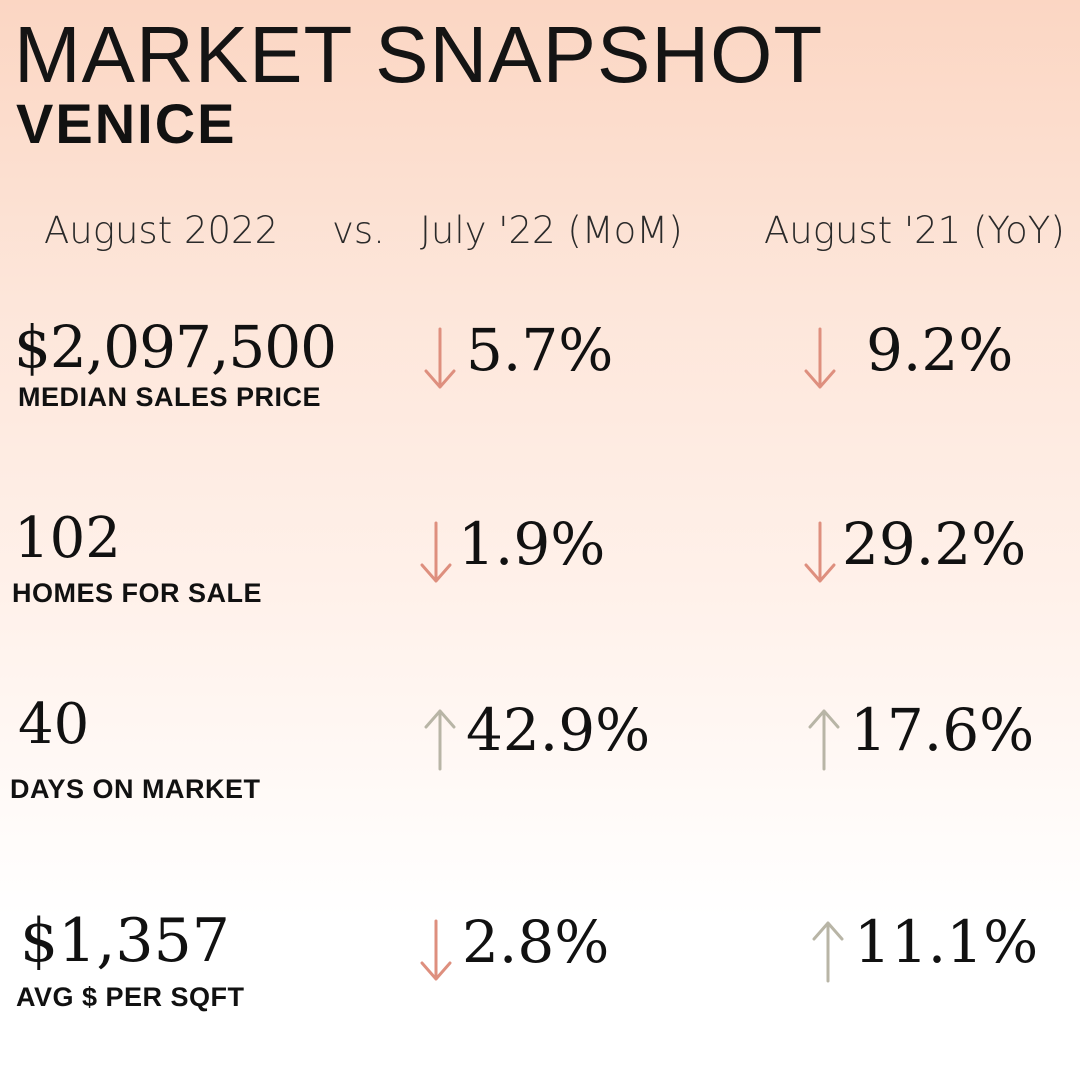  I want to click on days-on-market-value: 40, so click(54, 724).